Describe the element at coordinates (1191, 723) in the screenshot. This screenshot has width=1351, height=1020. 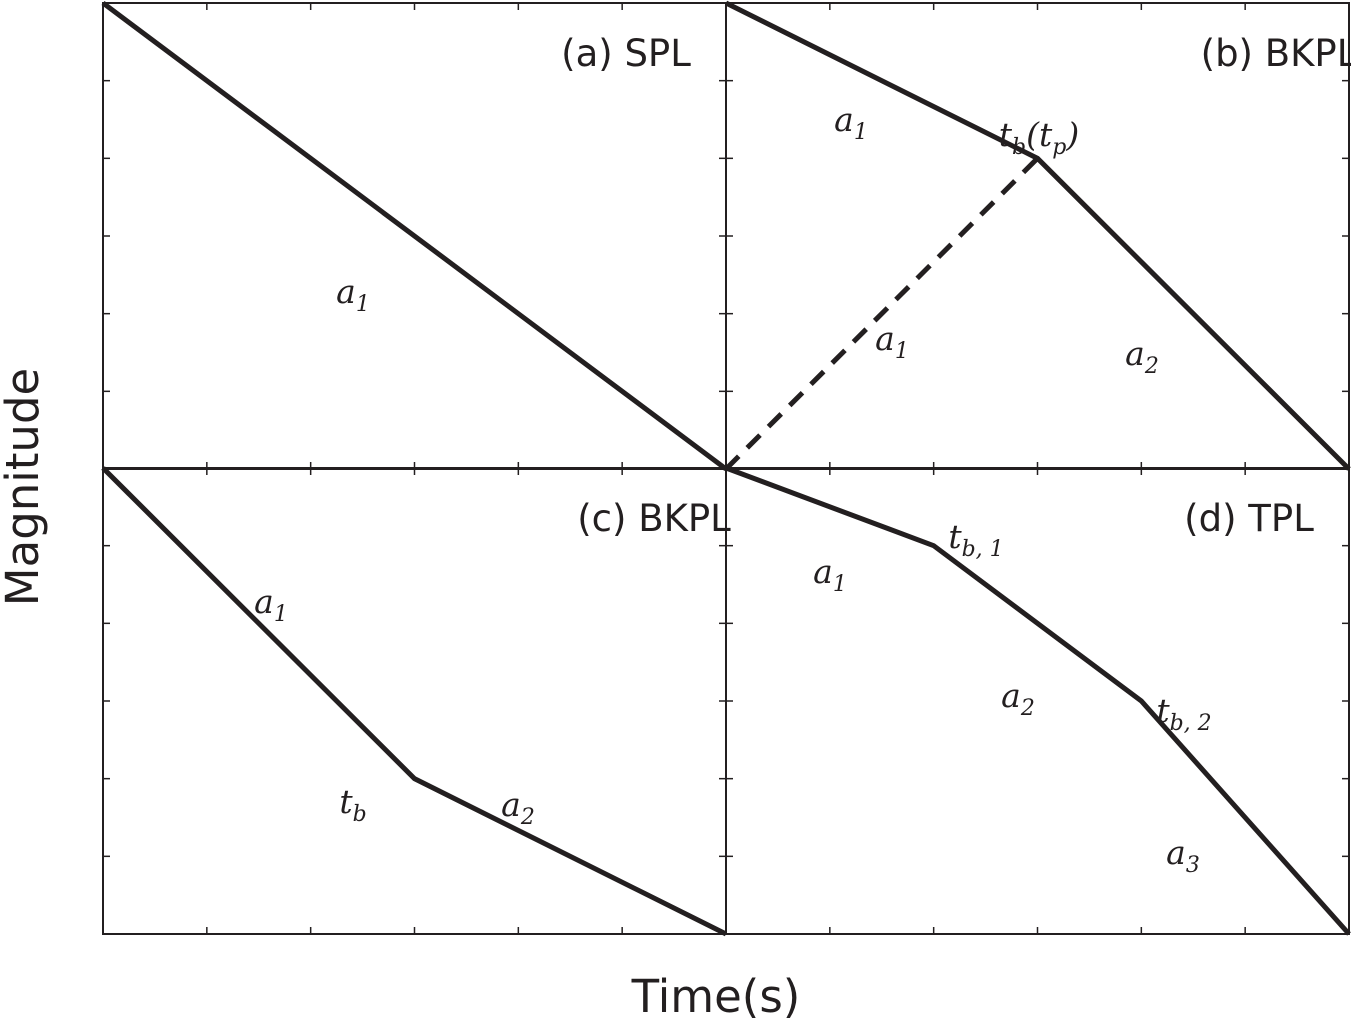
I see `annotation-subscript: b, 2` at that location.